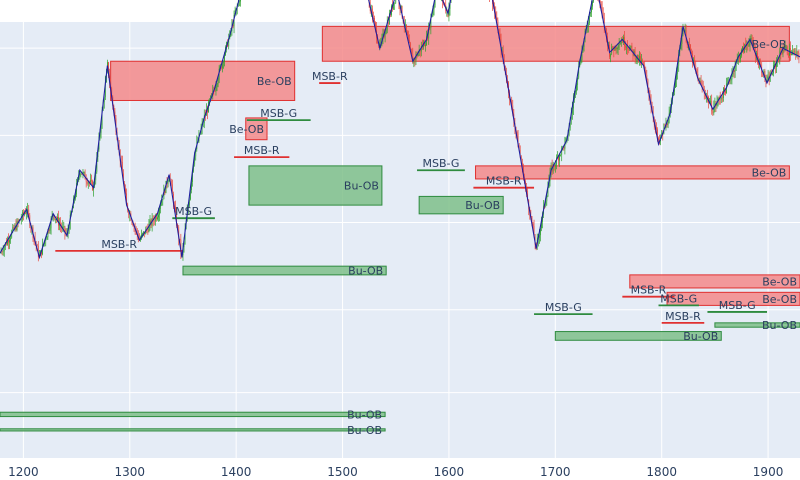 The height and width of the screenshot is (480, 800). Describe the element at coordinates (555, 472) in the screenshot. I see `x-tick-label: 1700` at that location.